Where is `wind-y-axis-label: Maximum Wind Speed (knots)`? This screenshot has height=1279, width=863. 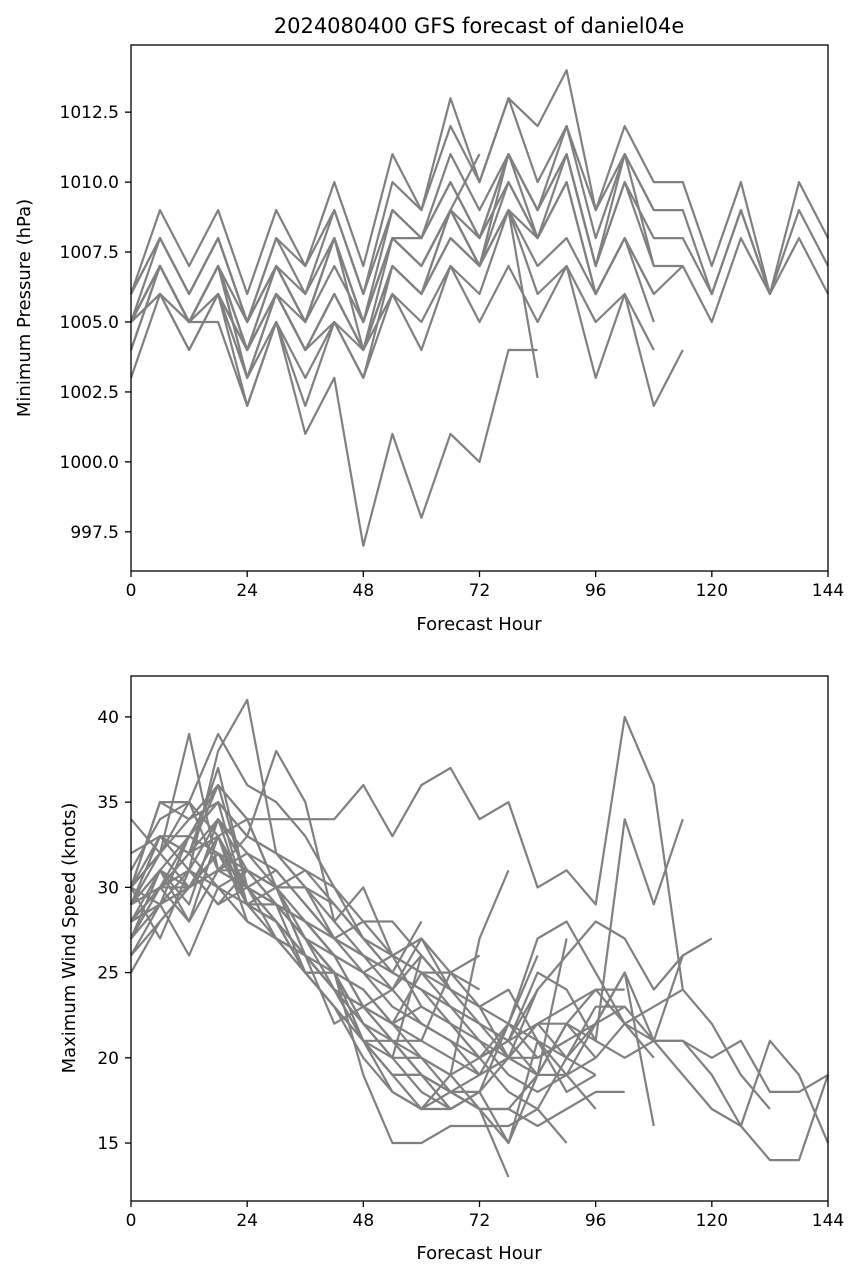
wind-y-axis-label: Maximum Wind Speed (knots) is located at coordinates (69, 938).